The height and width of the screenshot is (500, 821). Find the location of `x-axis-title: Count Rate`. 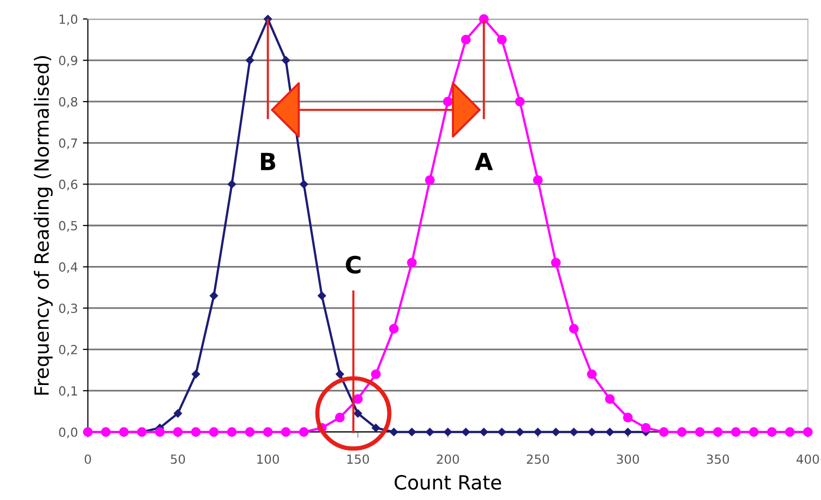

x-axis-title: Count Rate is located at coordinates (448, 482).